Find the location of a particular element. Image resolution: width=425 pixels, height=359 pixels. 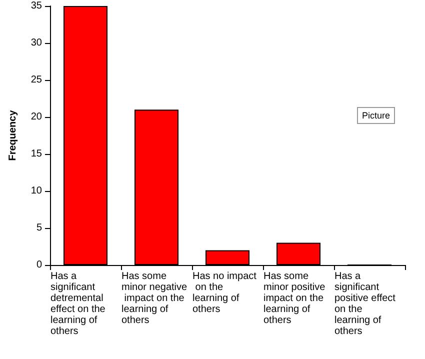

y-tick-label: 35 is located at coordinates (36, 6).